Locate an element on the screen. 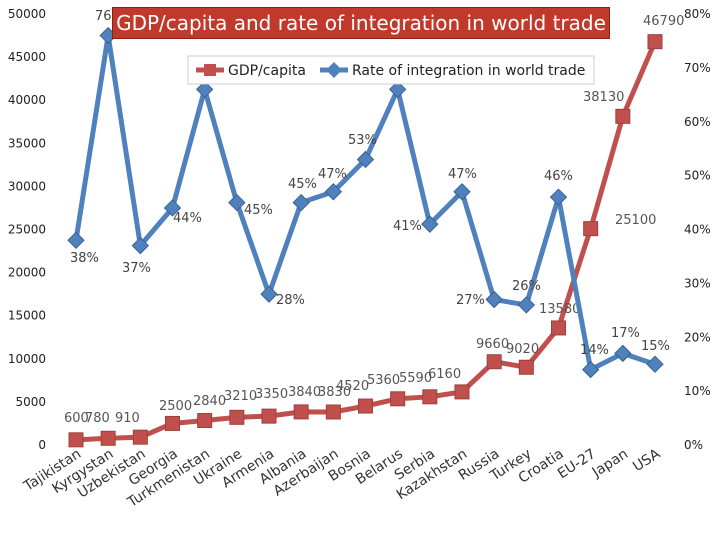  y-right-tick-label: 50% is located at coordinates (697, 176).